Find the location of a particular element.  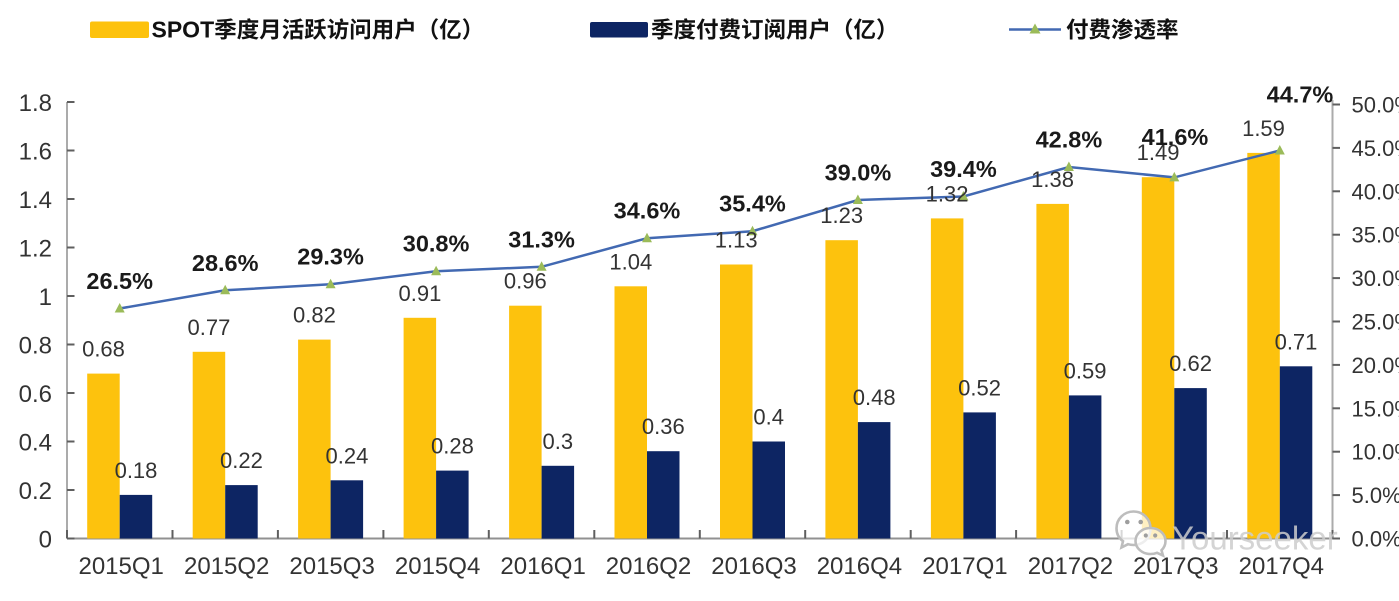

svg-text: Yourseeker is located at coordinates (1255, 538).